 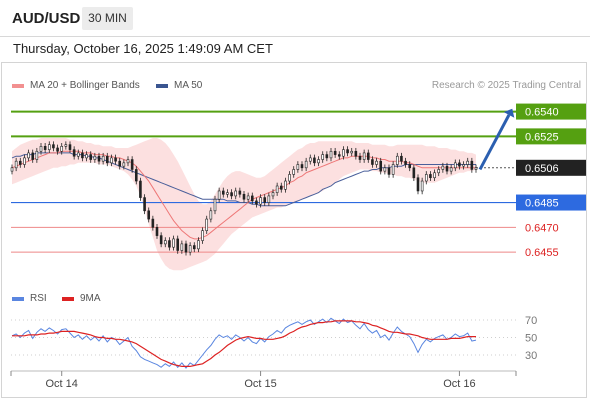 I want to click on rsi-swatch, so click(x=18, y=298).